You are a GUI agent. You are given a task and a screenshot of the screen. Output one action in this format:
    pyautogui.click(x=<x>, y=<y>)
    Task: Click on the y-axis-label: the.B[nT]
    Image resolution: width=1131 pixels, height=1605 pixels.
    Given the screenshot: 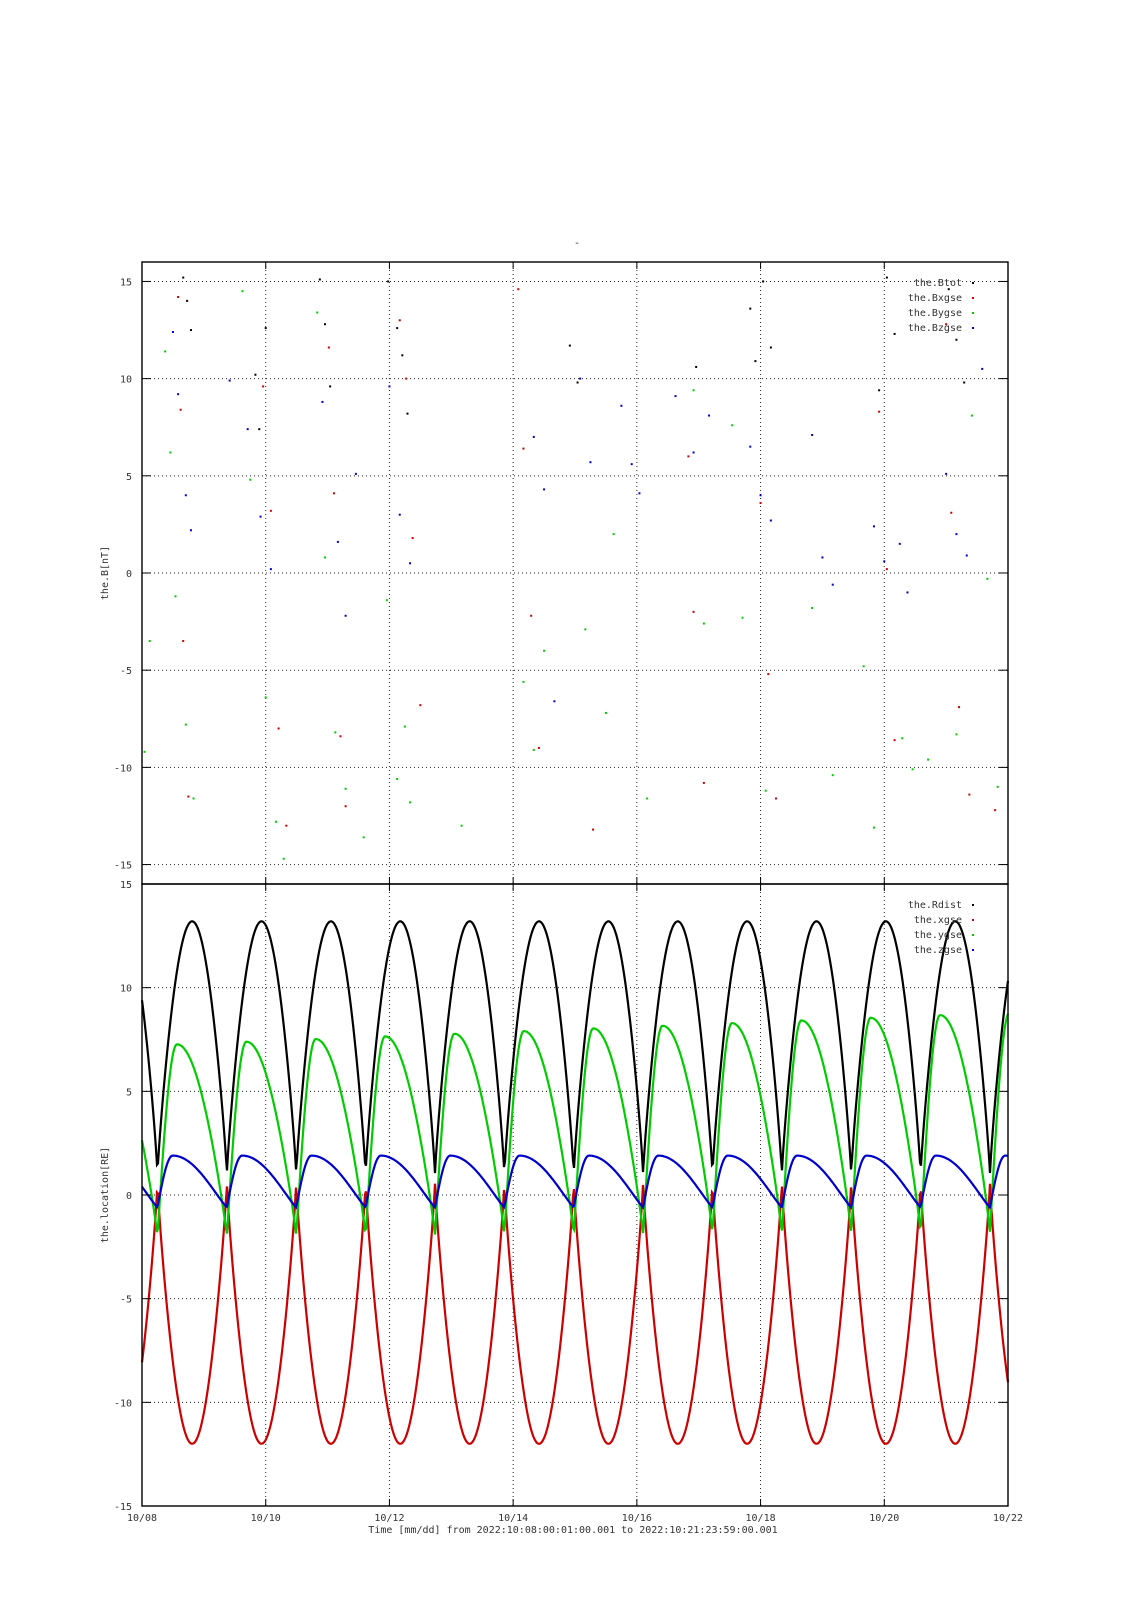 What is the action you would take?
    pyautogui.click(x=105, y=573)
    